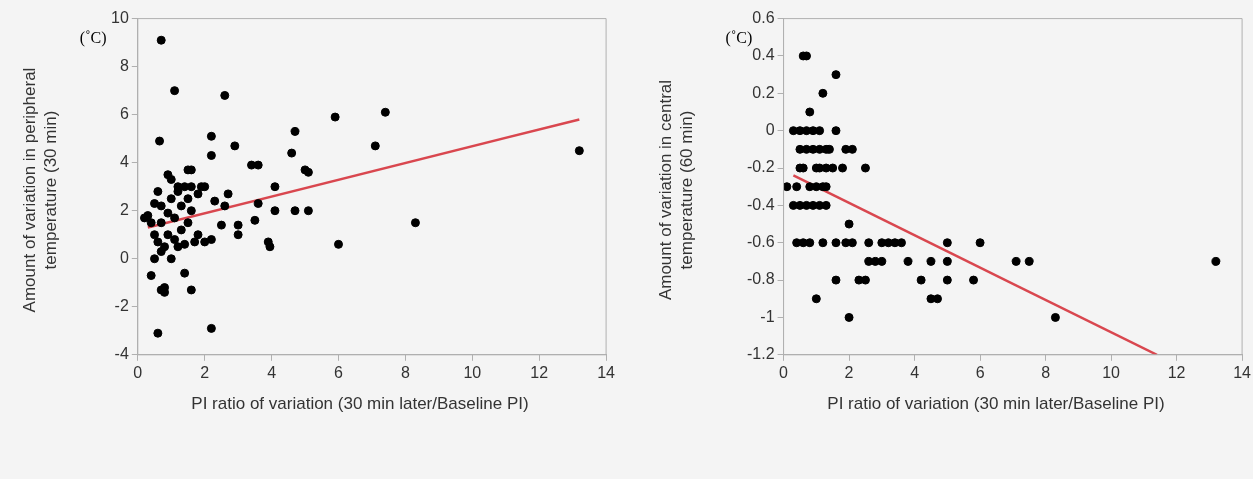 Image resolution: width=1253 pixels, height=479 pixels. I want to click on y-tick-label: 6, so click(124, 114).